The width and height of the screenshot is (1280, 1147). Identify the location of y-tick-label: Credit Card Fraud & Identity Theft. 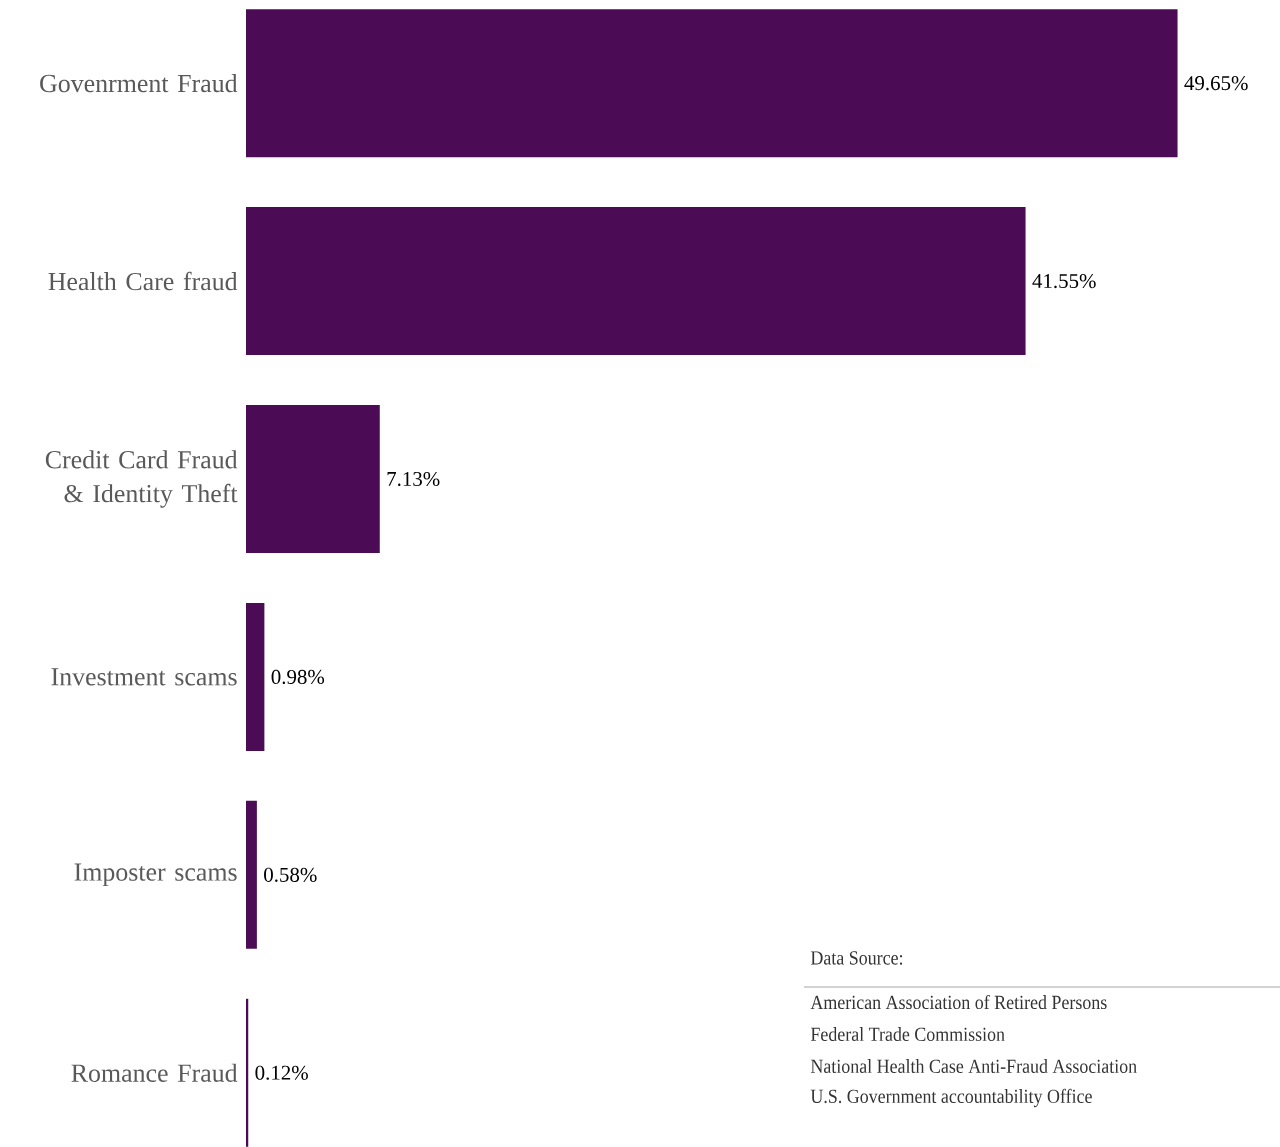
(141, 479).